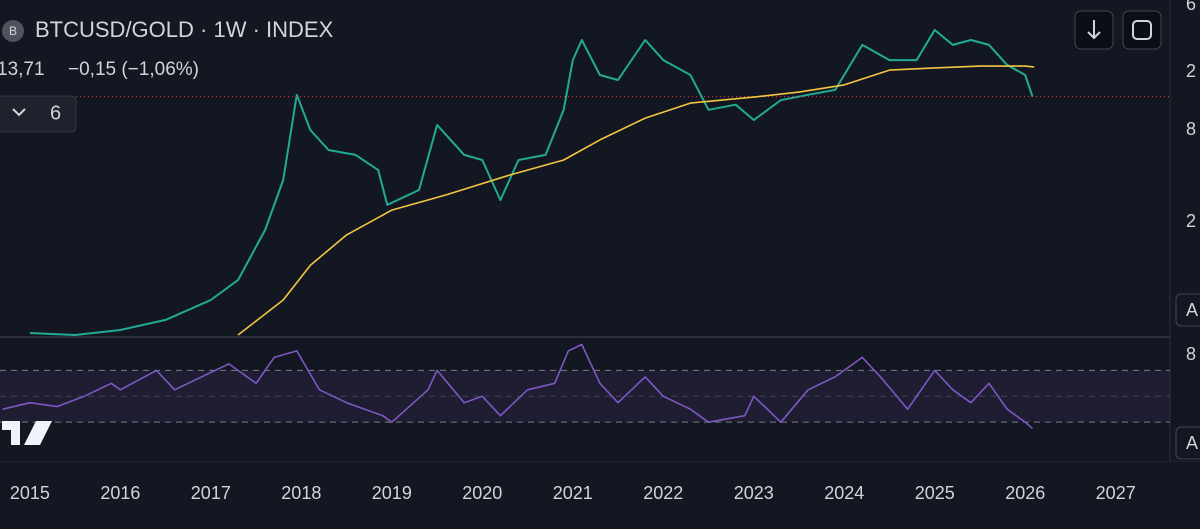  What do you see at coordinates (184, 29) in the screenshot?
I see `symbol-title: BTCUSD/GOLD · 1W · INDEX` at bounding box center [184, 29].